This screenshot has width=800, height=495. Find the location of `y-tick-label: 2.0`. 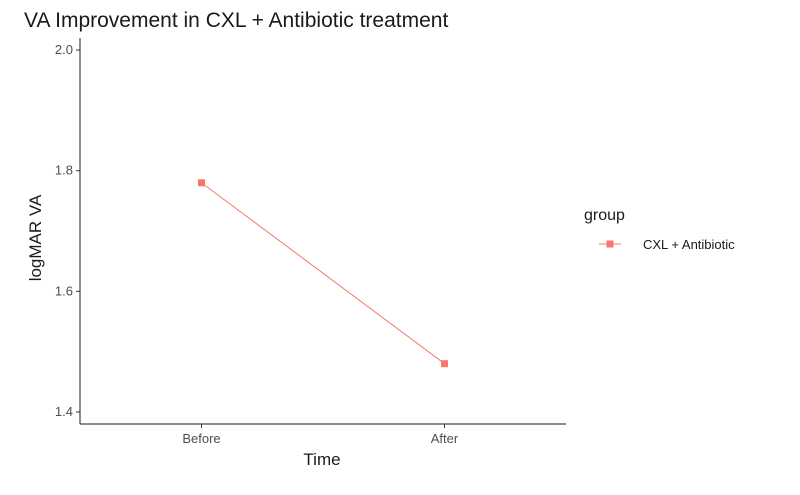

y-tick-label: 2.0 is located at coordinates (64, 49).